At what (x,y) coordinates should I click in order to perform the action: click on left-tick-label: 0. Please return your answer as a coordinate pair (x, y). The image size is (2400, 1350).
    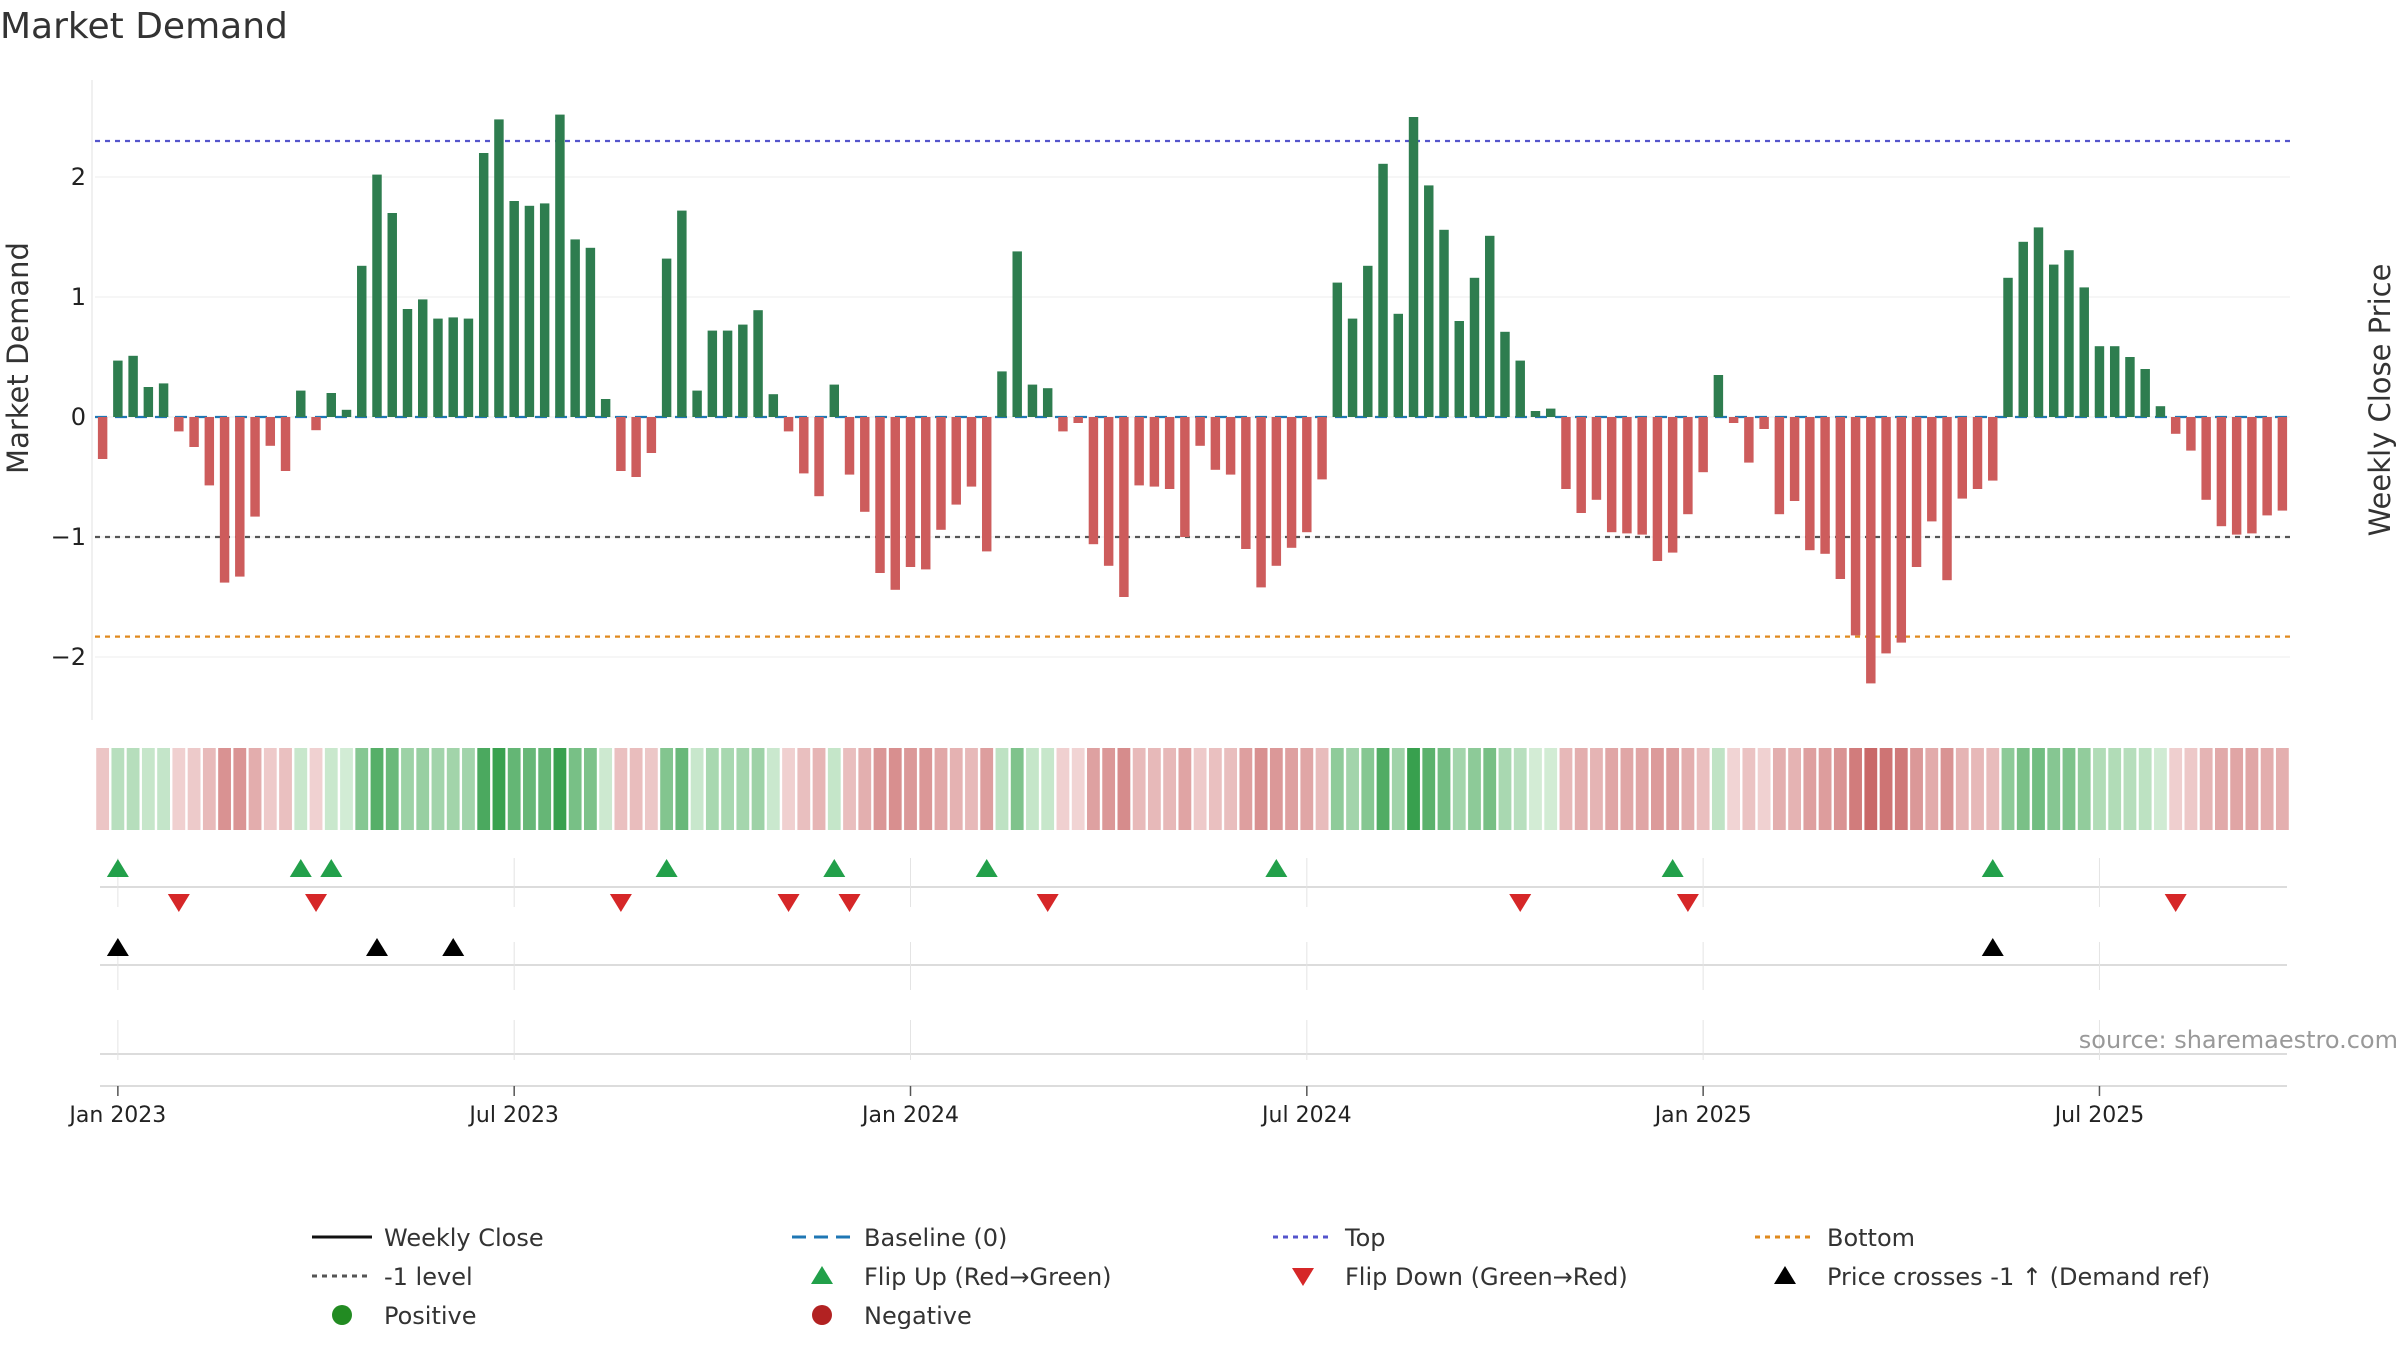
    Looking at the image, I should click on (78, 417).